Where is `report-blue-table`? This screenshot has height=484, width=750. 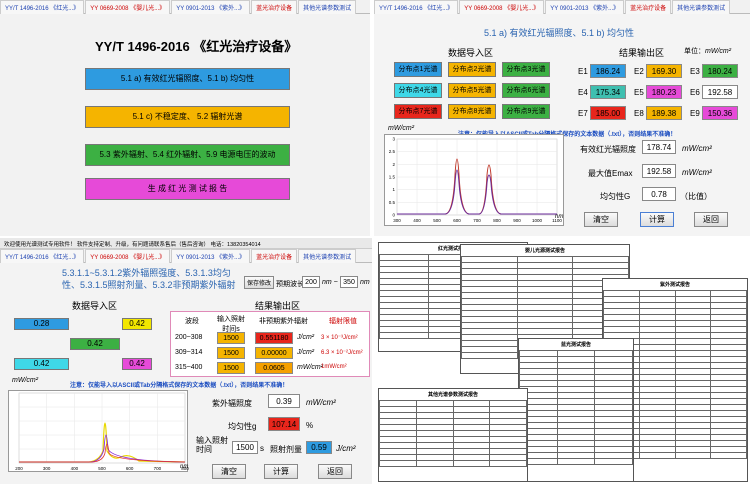
report-blue-table is located at coordinates (576, 407).